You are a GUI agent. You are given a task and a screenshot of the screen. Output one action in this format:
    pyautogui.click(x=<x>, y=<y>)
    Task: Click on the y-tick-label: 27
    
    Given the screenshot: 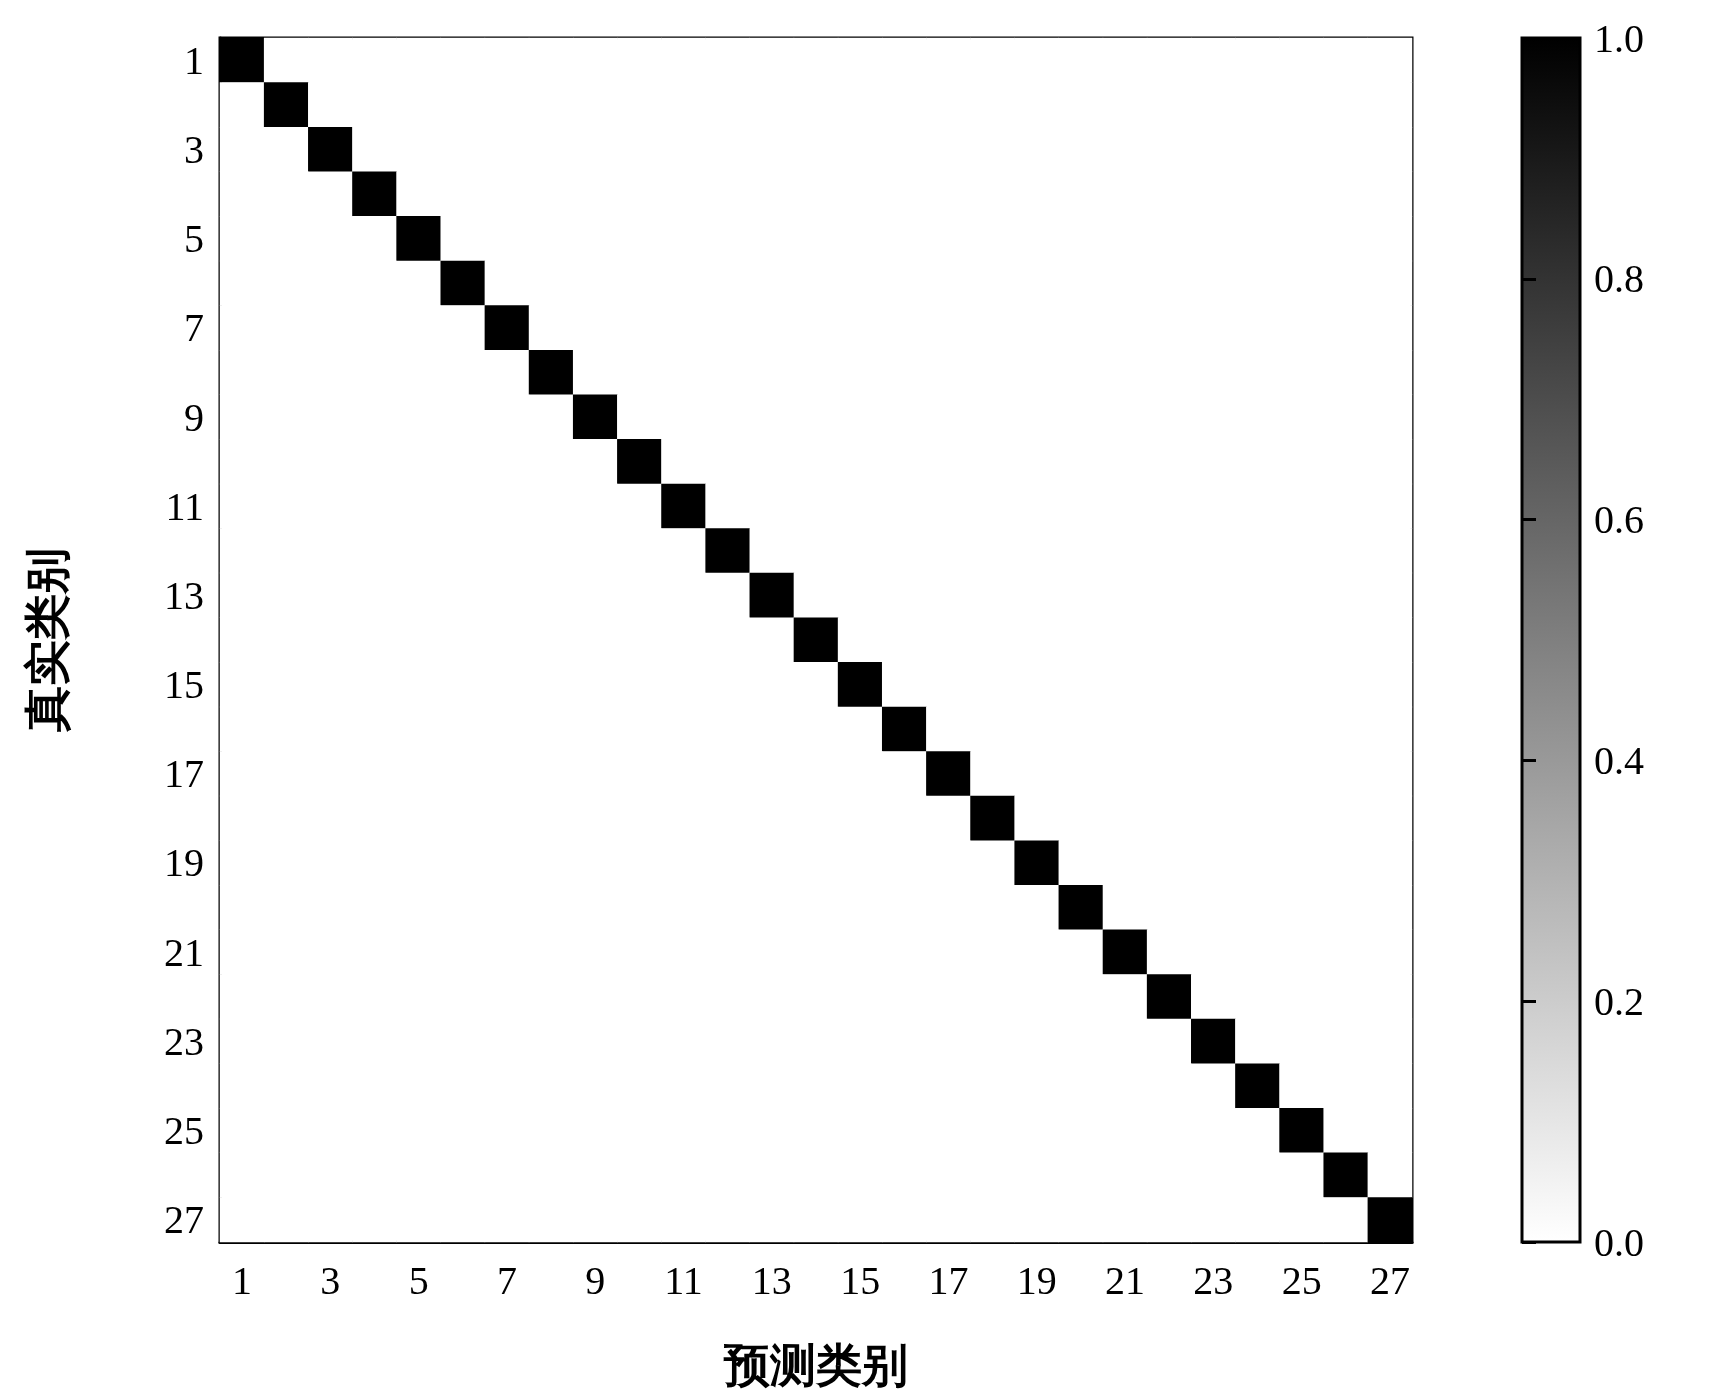 What is the action you would take?
    pyautogui.click(x=184, y=1220)
    